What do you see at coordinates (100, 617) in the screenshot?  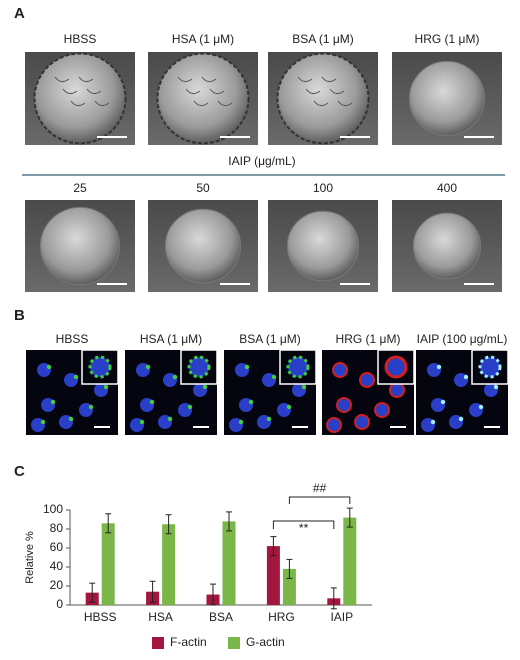 I see `x-tick-label: HBSS` at bounding box center [100, 617].